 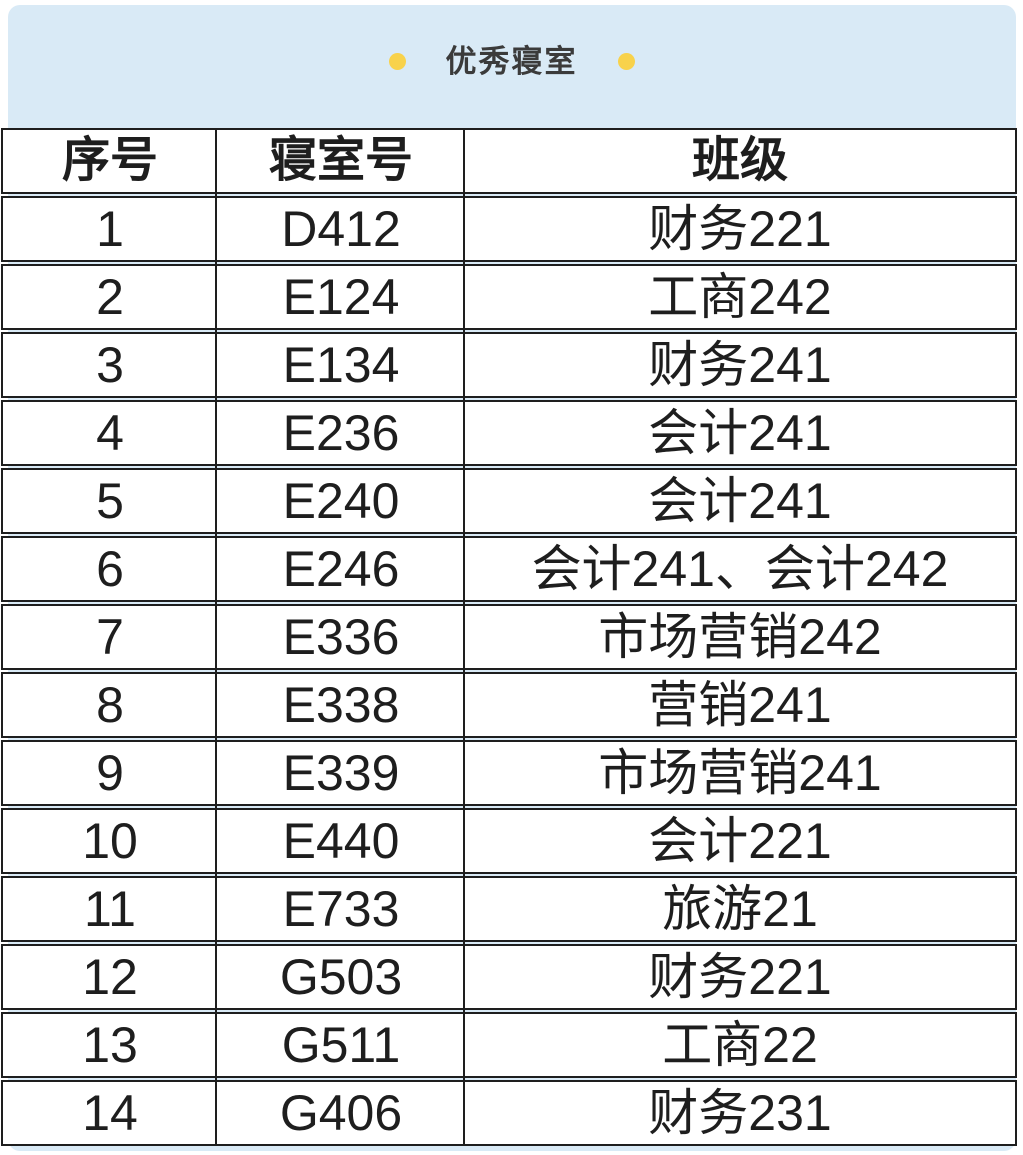 What do you see at coordinates (110, 1045) in the screenshot?
I see `cell-index: 13` at bounding box center [110, 1045].